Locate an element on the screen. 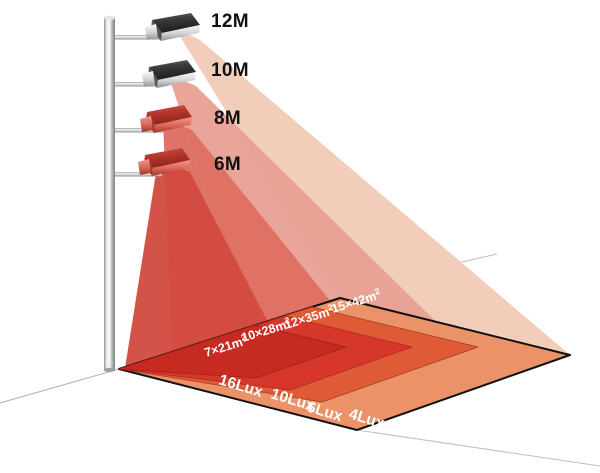 Image resolution: width=600 pixels, height=473 pixels. pole-arm-8m is located at coordinates (137, 130).